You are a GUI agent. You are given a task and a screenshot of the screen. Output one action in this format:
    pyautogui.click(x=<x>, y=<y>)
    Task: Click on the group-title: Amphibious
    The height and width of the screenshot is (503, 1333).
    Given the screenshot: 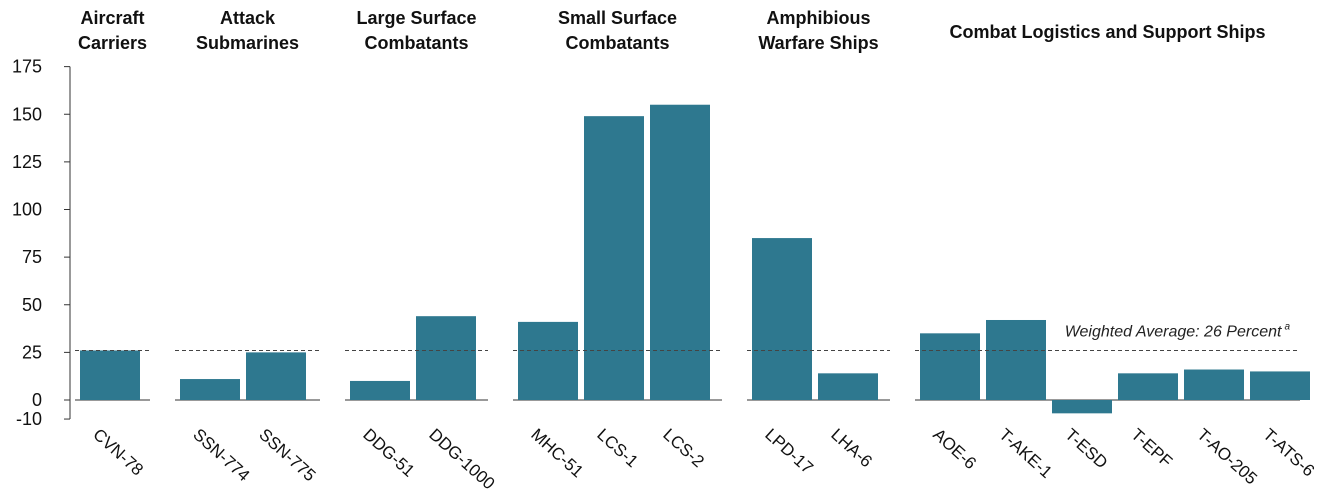 What is the action you would take?
    pyautogui.click(x=819, y=18)
    